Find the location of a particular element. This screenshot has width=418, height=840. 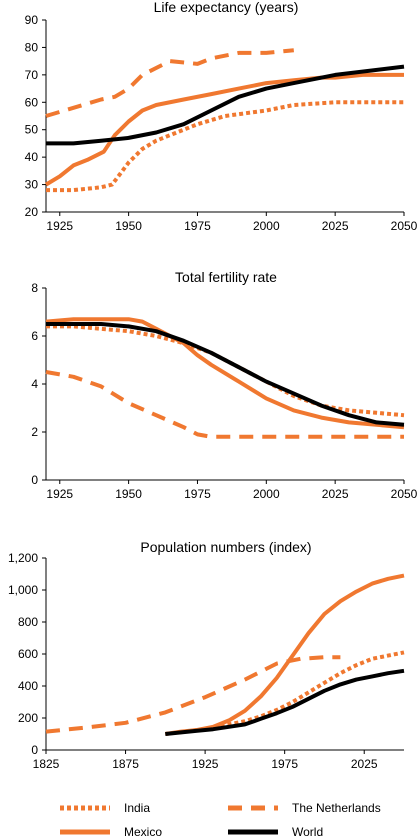

y-tick-label-fertility: 0 is located at coordinates (34, 480).